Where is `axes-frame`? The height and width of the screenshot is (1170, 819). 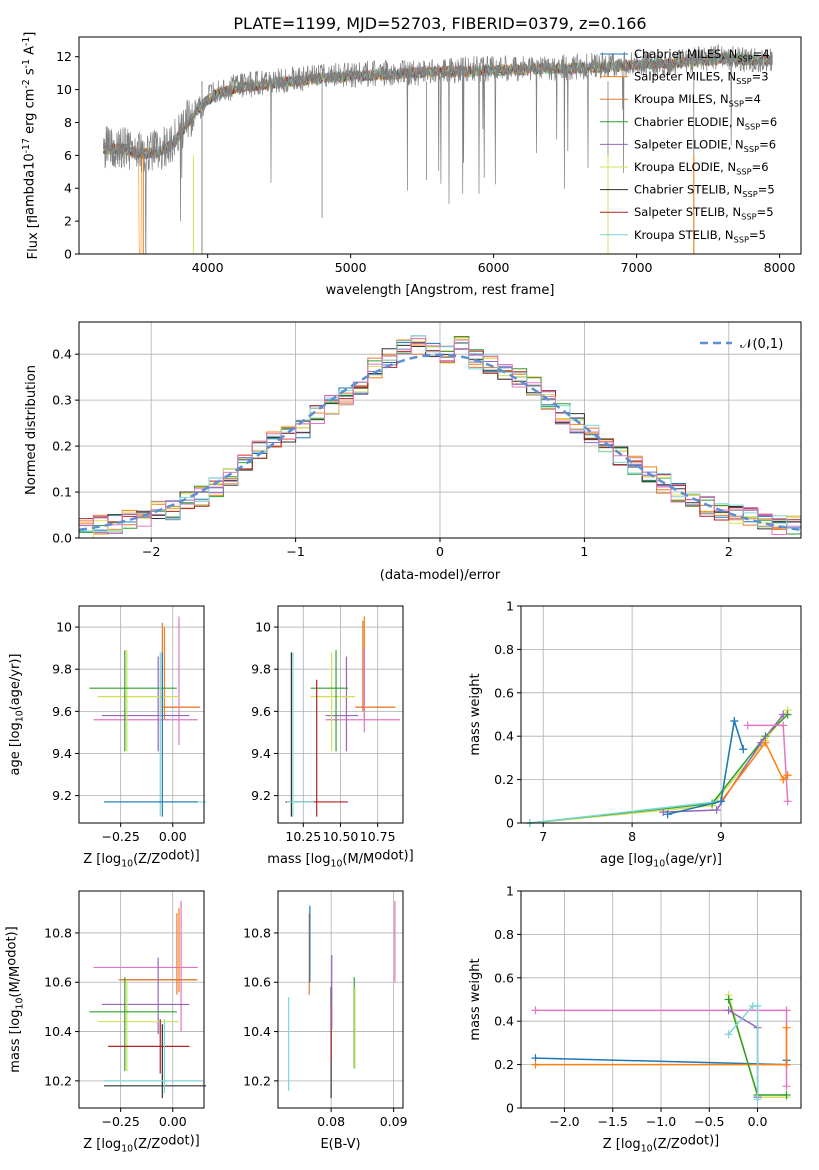 axes-frame is located at coordinates (141, 999).